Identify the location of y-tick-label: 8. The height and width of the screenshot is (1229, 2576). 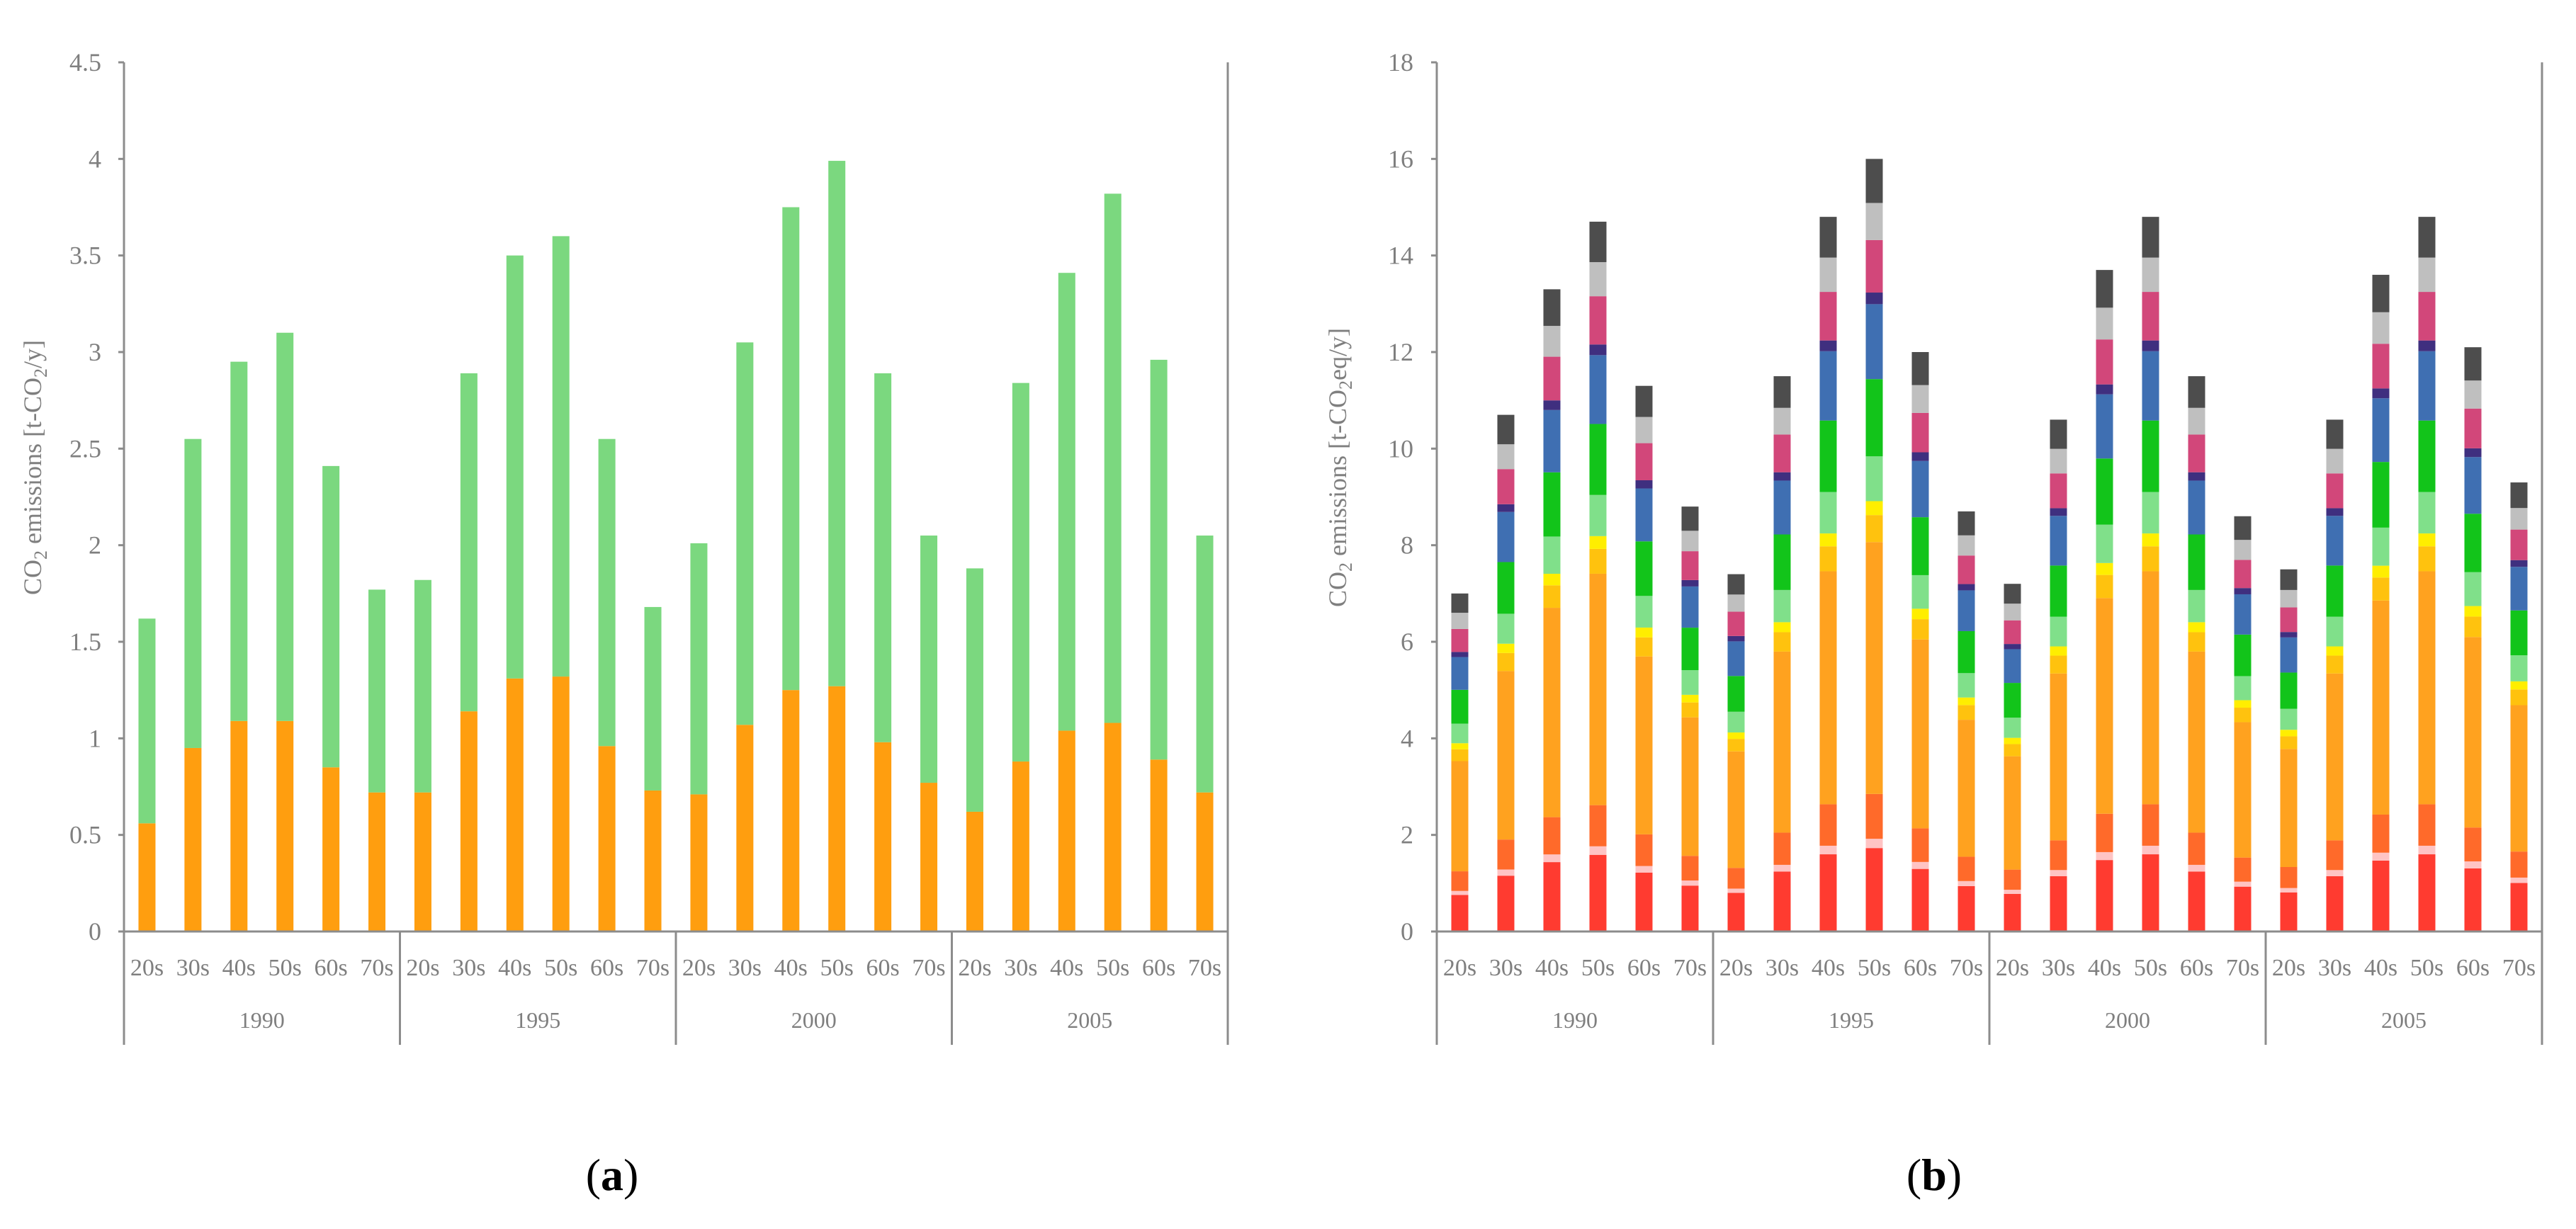
(1407, 545).